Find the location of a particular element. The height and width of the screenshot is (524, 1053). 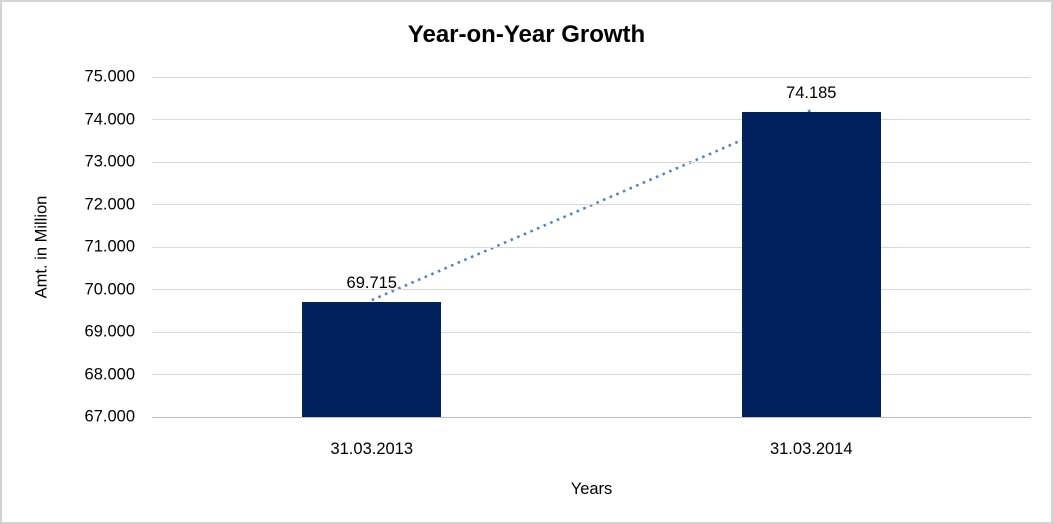

y-tick-label: 70.000 is located at coordinates (109, 289).